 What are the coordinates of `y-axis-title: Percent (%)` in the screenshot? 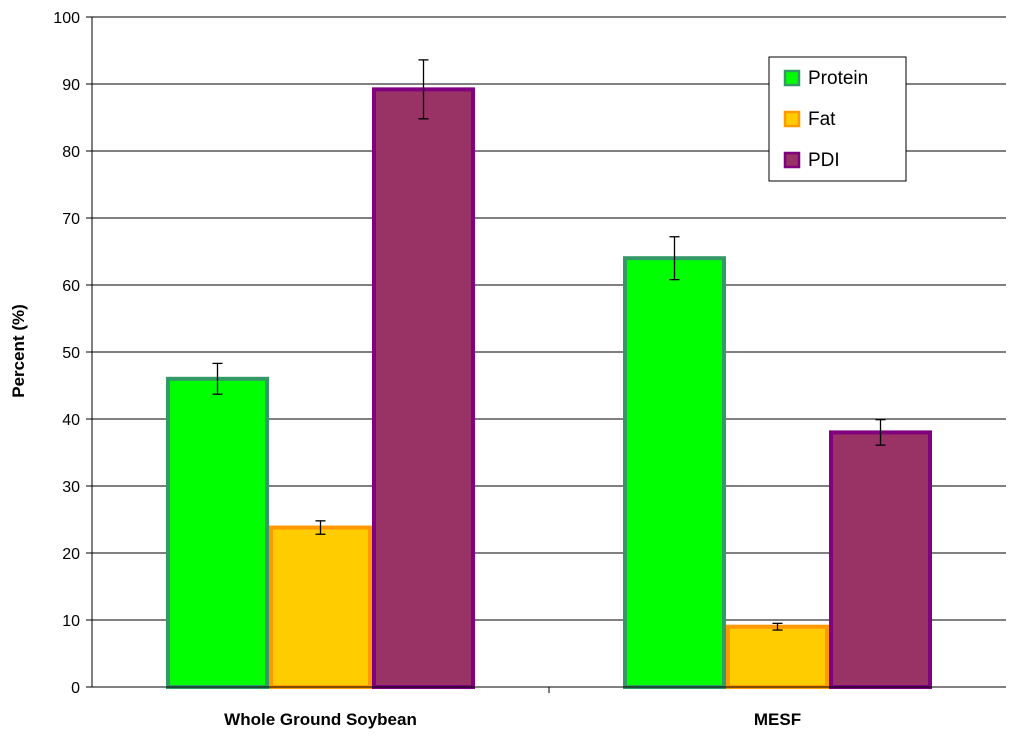 It's located at (18, 351).